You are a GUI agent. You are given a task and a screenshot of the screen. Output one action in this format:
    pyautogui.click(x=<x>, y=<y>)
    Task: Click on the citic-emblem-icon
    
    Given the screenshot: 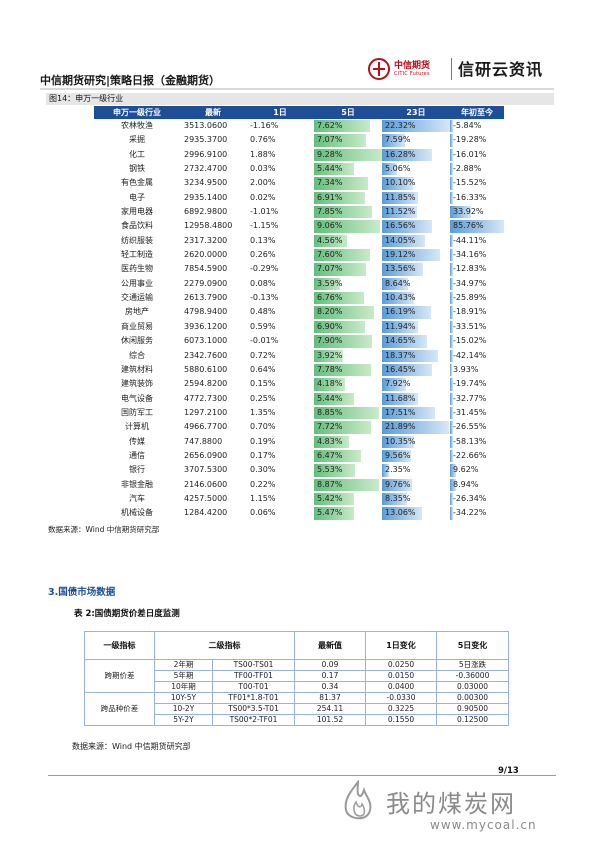 What is the action you would take?
    pyautogui.click(x=379, y=69)
    